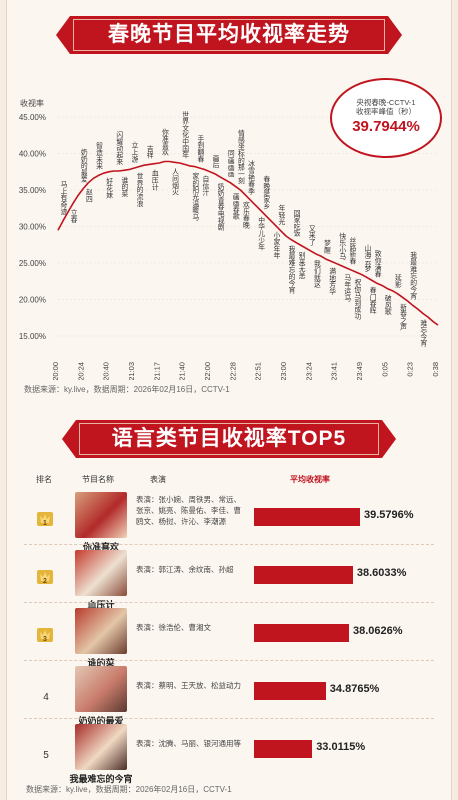 The height and width of the screenshot is (800, 458). Describe the element at coordinates (384, 369) in the screenshot. I see `x-tick-label: 0:05` at that location.